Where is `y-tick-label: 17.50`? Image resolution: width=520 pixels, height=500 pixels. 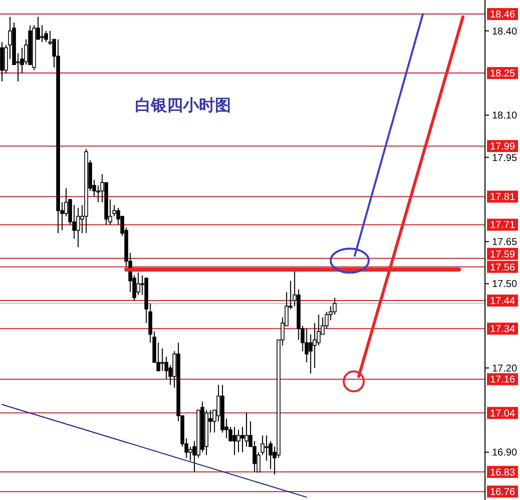 y-tick-label: 17.50 is located at coordinates (505, 284).